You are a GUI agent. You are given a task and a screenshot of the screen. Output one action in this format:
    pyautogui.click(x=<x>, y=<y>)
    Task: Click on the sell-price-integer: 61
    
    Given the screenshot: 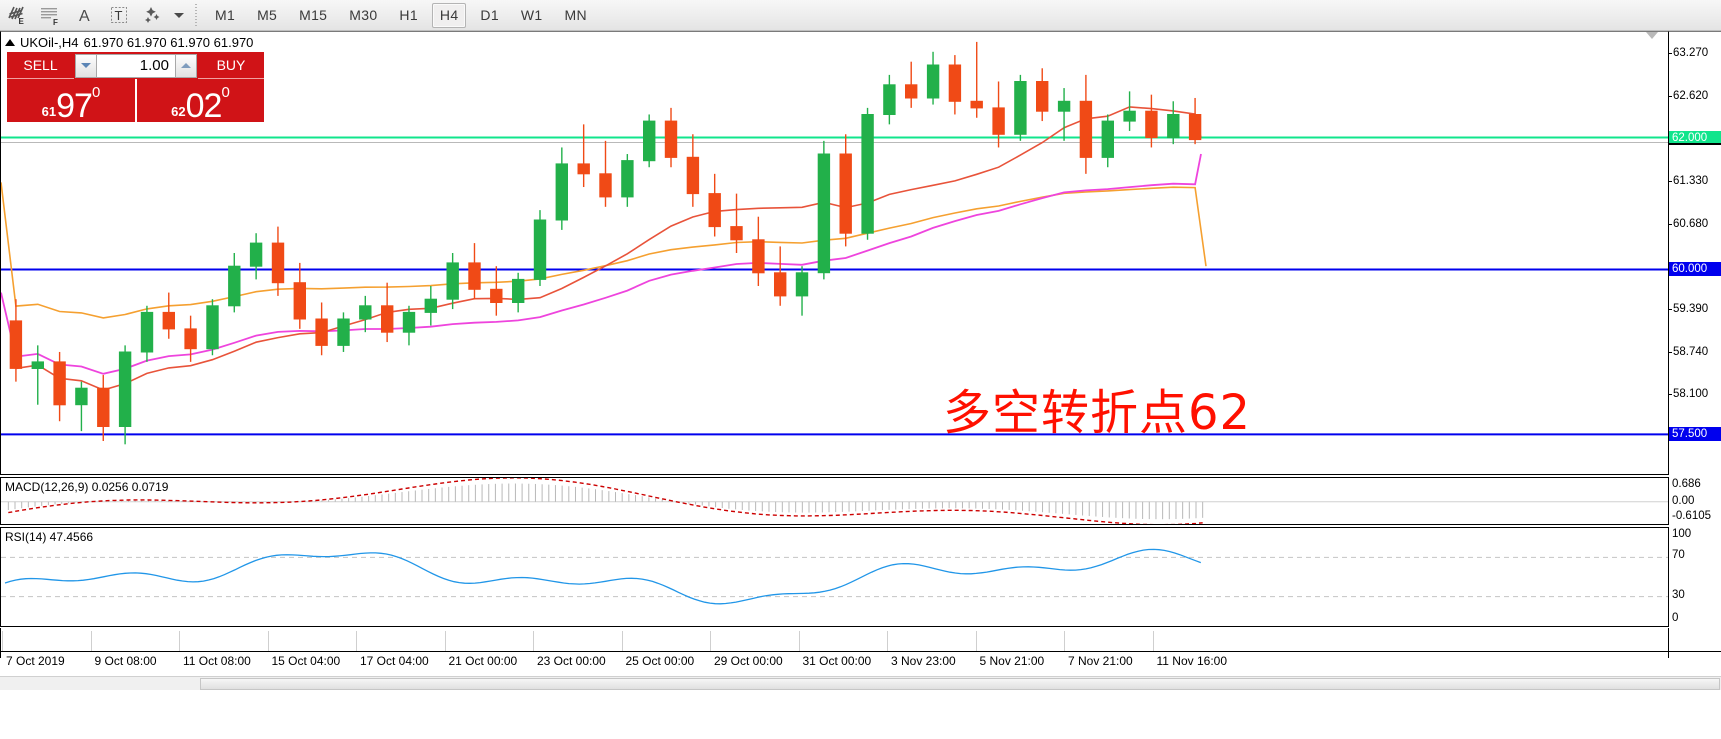 What is the action you would take?
    pyautogui.click(x=49, y=111)
    